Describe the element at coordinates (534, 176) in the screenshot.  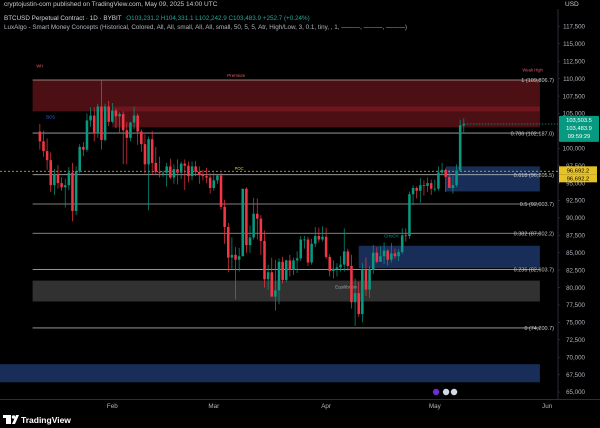
I see `fib-label-2: 0.618 (96,205.5)` at that location.